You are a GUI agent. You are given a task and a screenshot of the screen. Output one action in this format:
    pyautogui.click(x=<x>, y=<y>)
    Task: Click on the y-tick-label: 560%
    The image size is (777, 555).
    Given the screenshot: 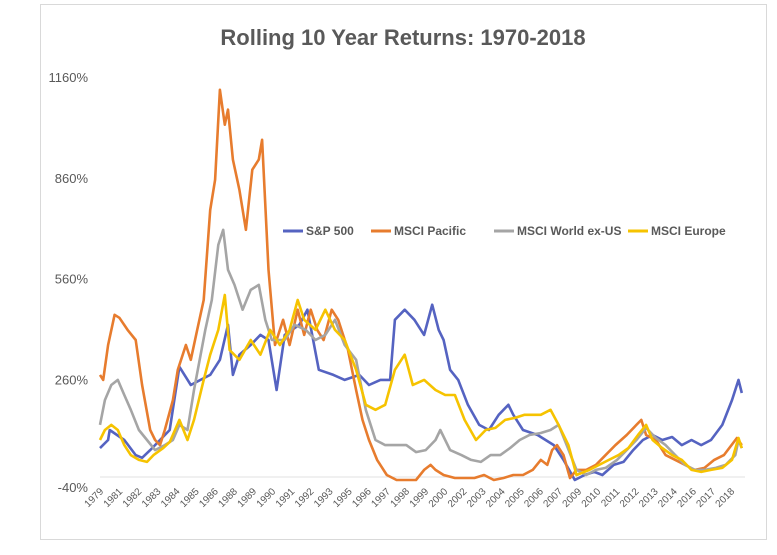 What is the action you would take?
    pyautogui.click(x=72, y=279)
    